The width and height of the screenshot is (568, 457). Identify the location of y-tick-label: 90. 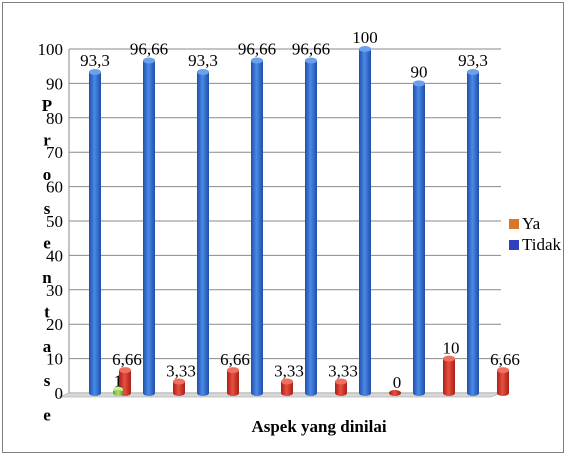
(54, 83).